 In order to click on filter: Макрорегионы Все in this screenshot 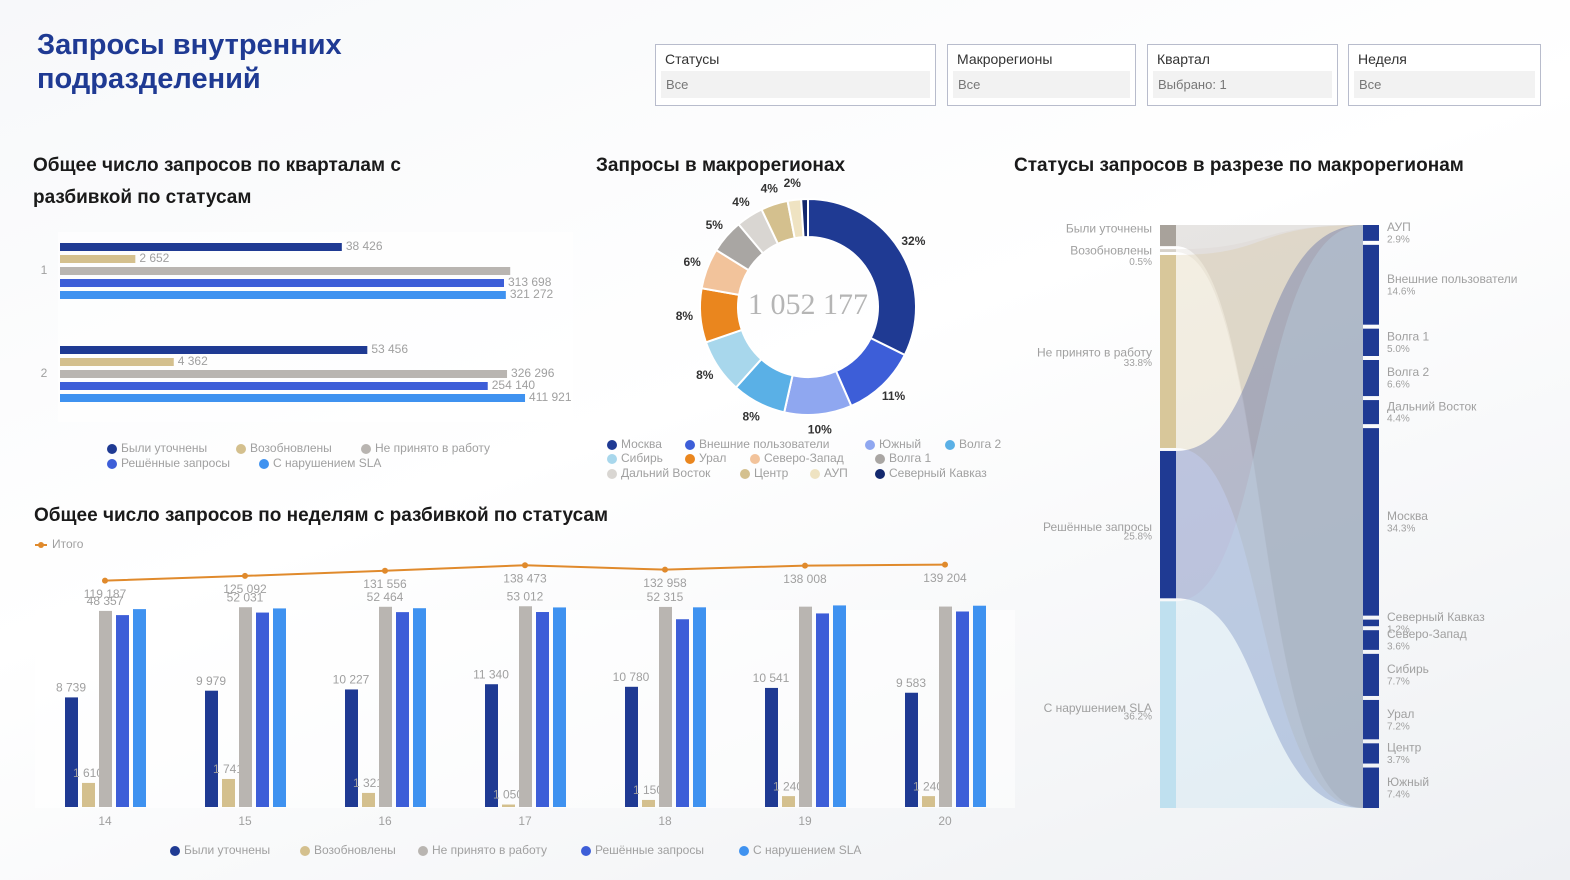, I will do `click(1041, 75)`.